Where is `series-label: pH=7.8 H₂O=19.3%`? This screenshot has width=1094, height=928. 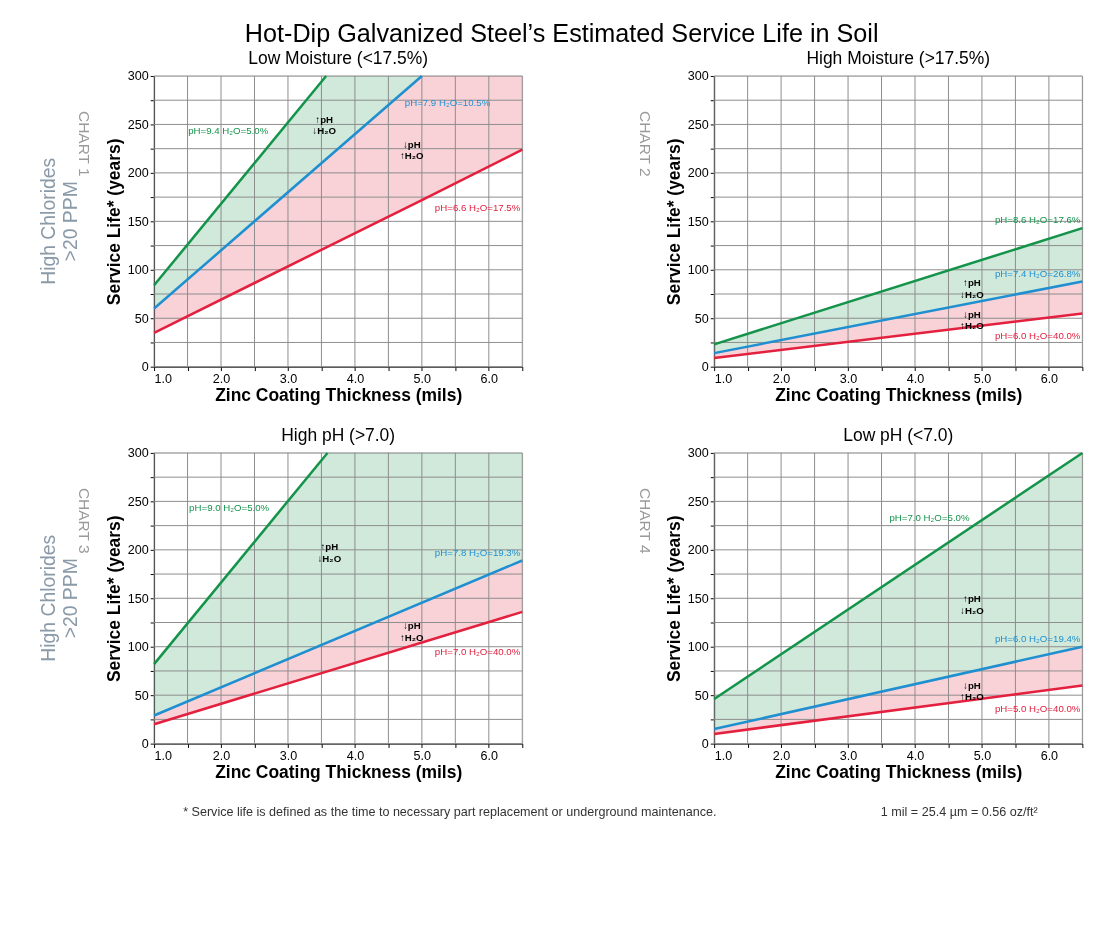 series-label: pH=7.8 H₂O=19.3% is located at coordinates (477, 552).